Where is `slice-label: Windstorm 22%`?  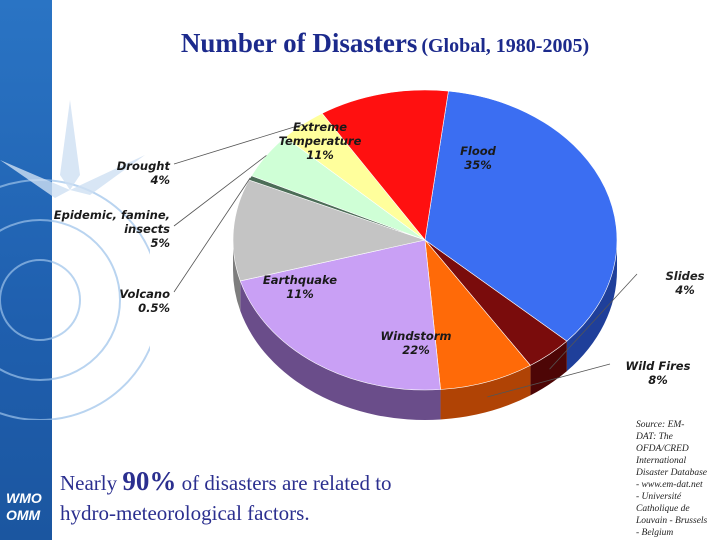 slice-label: Windstorm 22% is located at coordinates (416, 343).